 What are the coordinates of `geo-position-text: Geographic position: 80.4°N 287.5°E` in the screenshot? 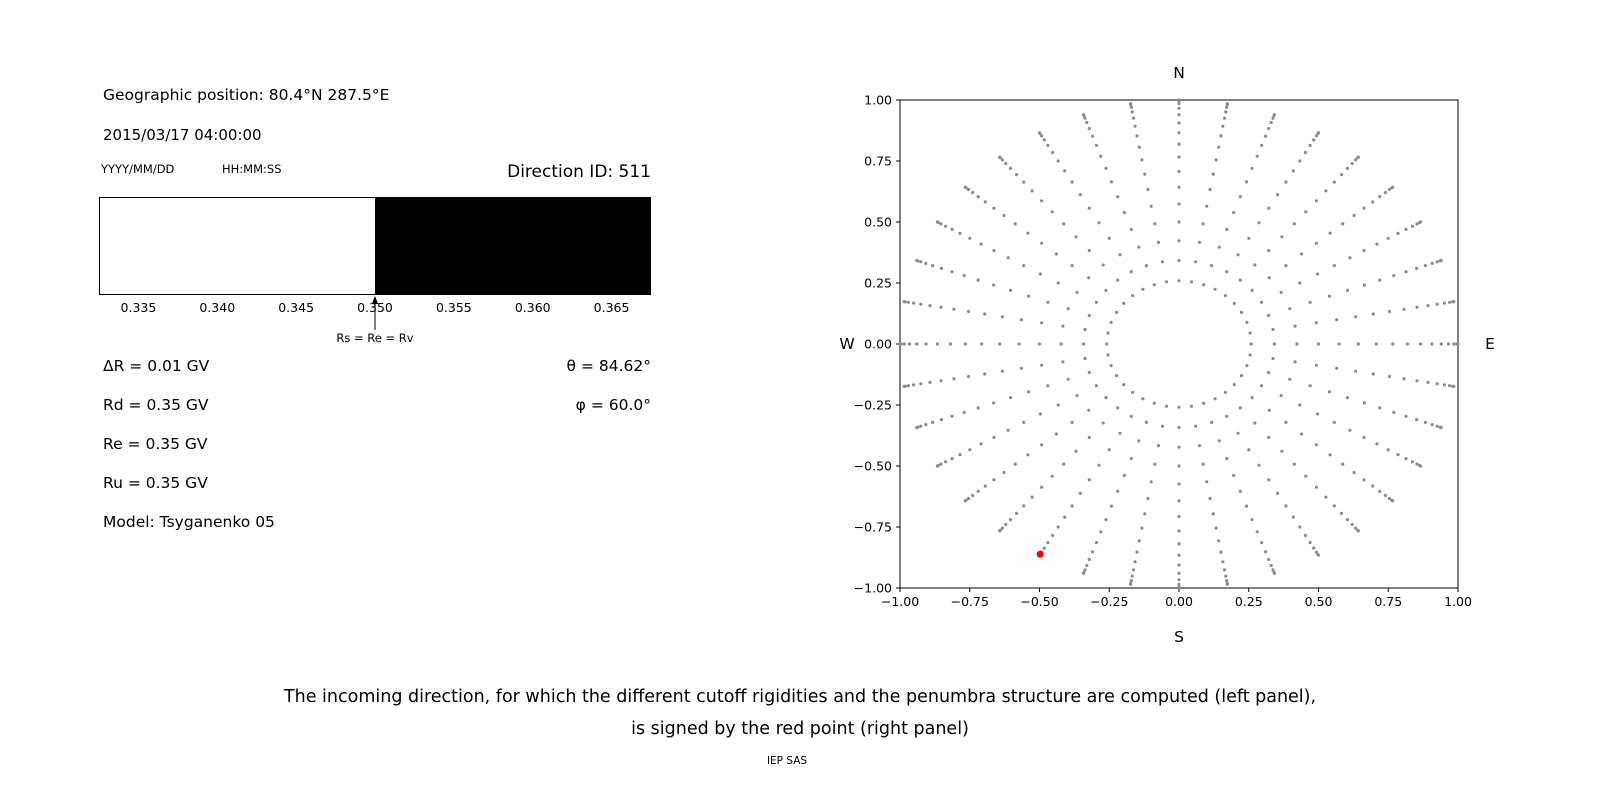 It's located at (246, 95).